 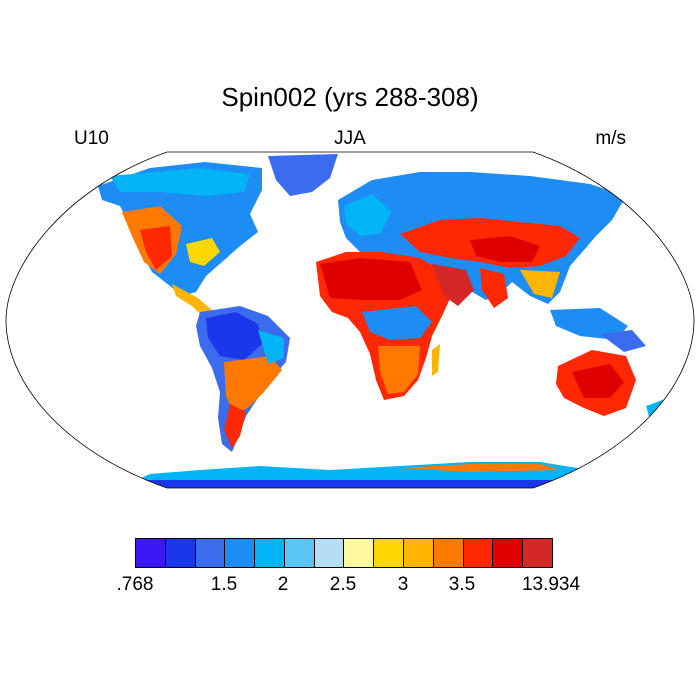 What do you see at coordinates (350, 138) in the screenshot?
I see `season-label: JJA` at bounding box center [350, 138].